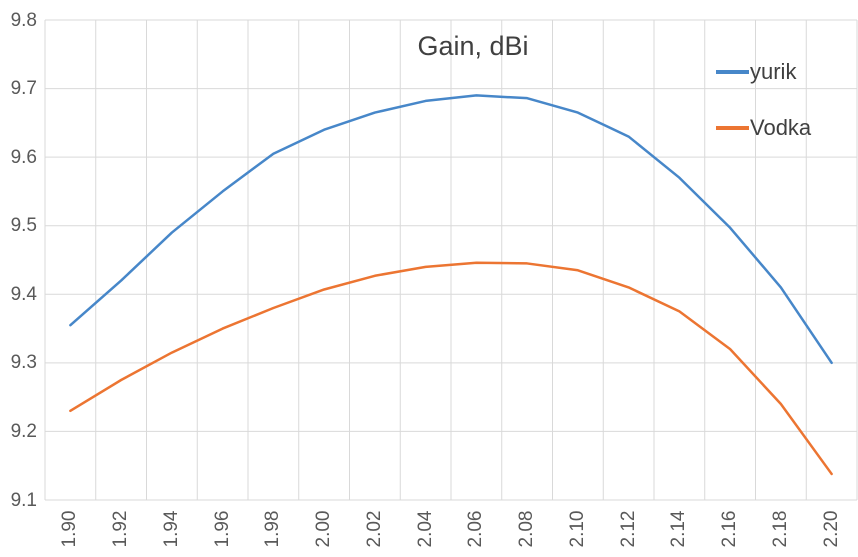 The image size is (858, 557). Describe the element at coordinates (732, 72) in the screenshot. I see `legend-marker-yurik` at that location.